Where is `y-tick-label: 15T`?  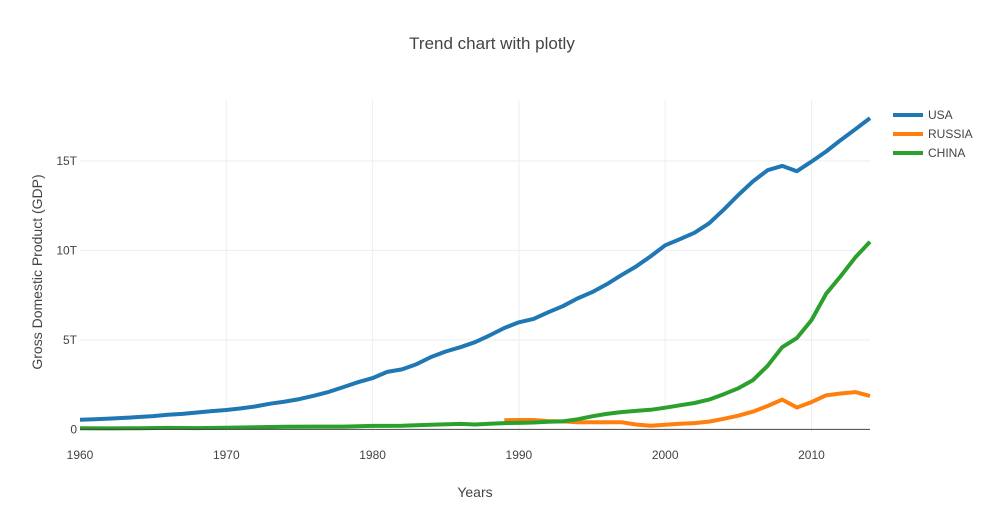
y-tick-label: 15T is located at coordinates (66, 161).